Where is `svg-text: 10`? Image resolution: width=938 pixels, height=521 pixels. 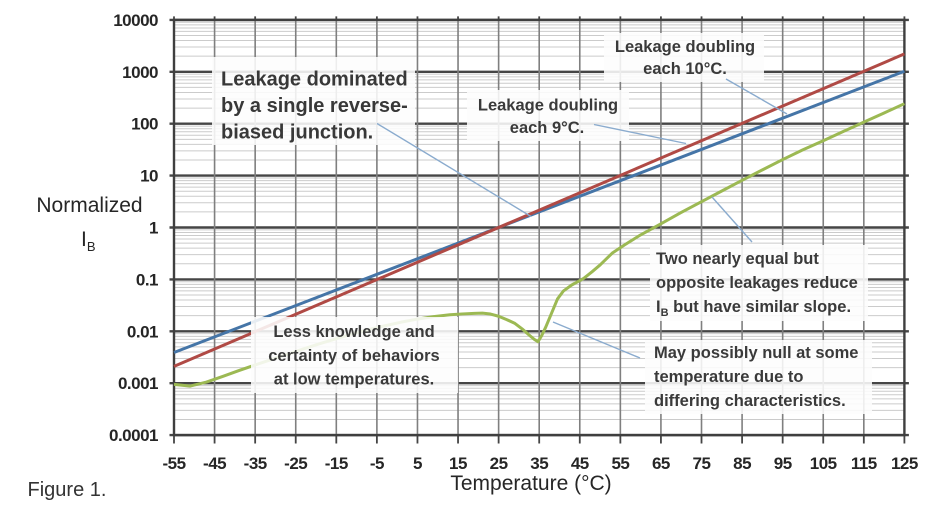 svg-text: 10 is located at coordinates (149, 176).